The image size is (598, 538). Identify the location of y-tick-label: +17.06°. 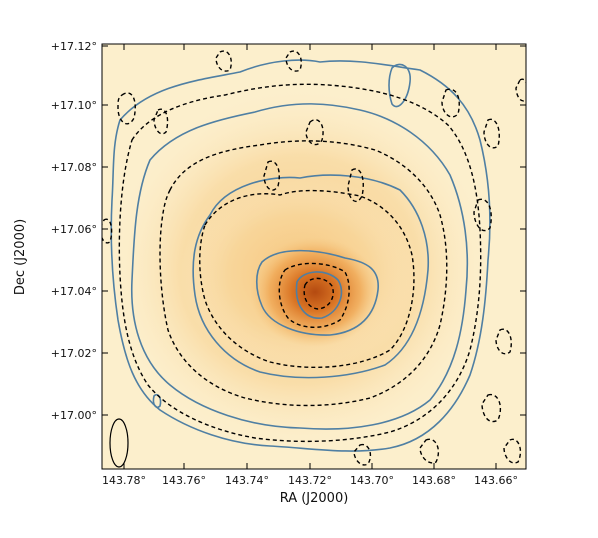
(74, 229).